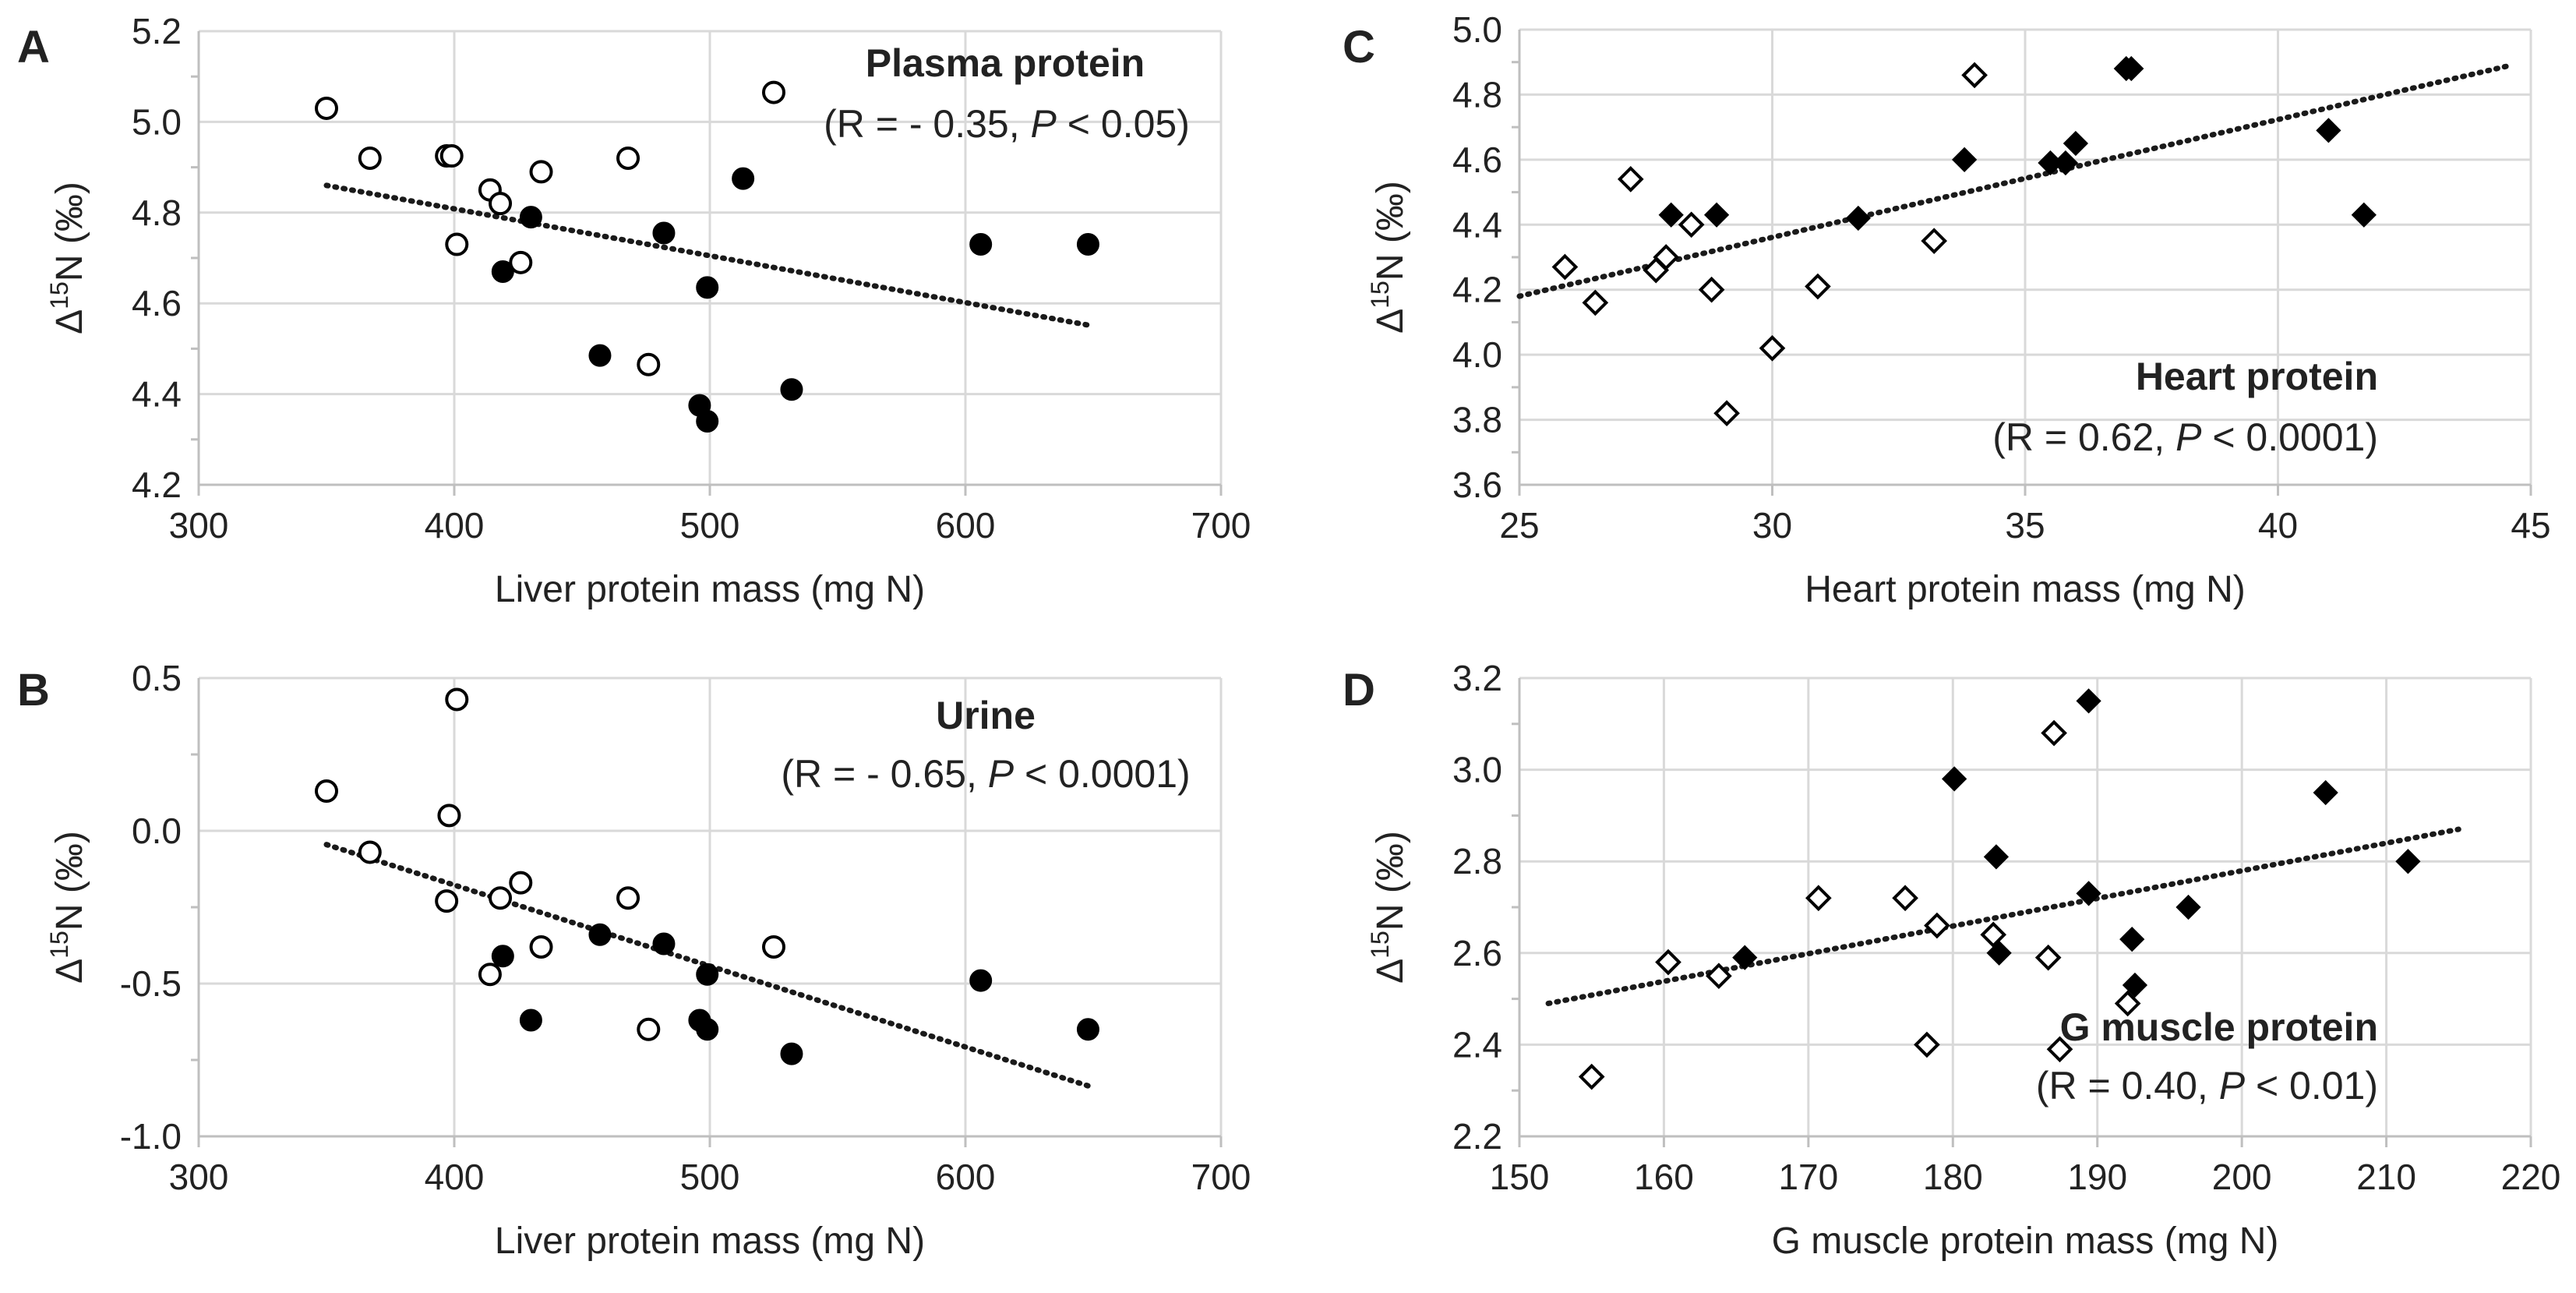 This screenshot has width=2576, height=1293. What do you see at coordinates (1772, 525) in the screenshot?
I see `x-tick-label: 30` at bounding box center [1772, 525].